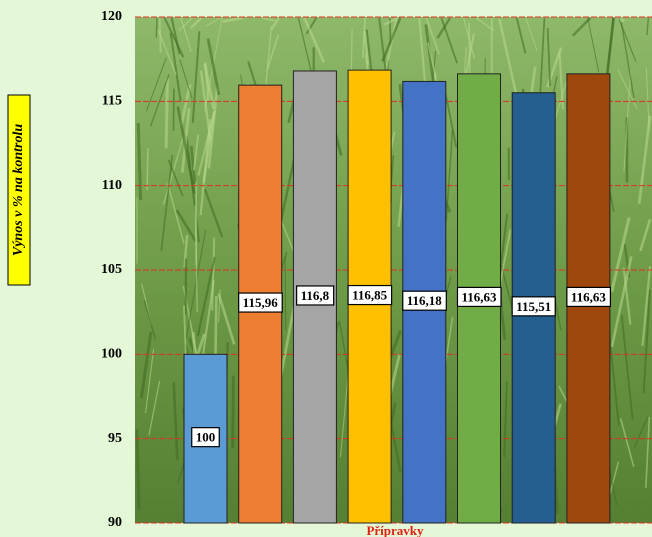  What do you see at coordinates (115, 438) in the screenshot?
I see `y-tick-label: 95` at bounding box center [115, 438].